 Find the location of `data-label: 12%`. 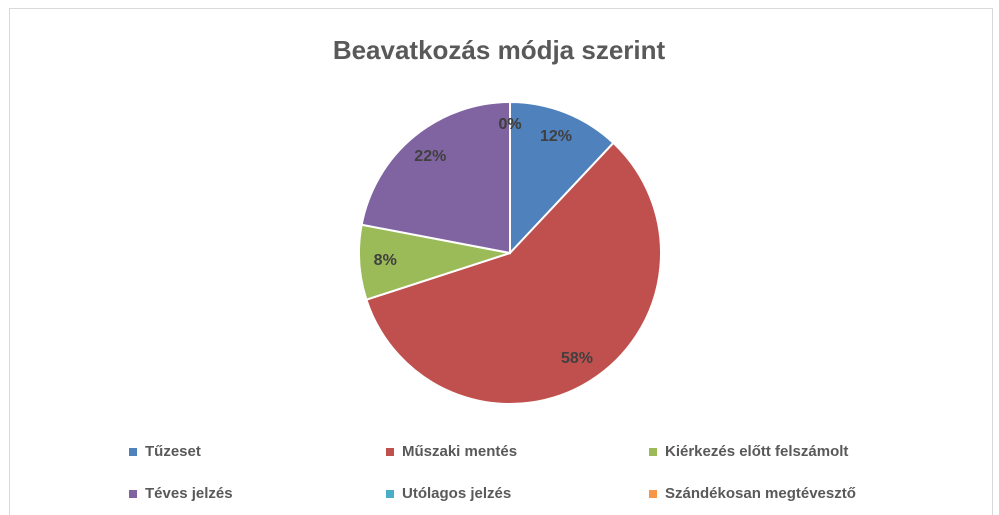

data-label: 12% is located at coordinates (556, 136).